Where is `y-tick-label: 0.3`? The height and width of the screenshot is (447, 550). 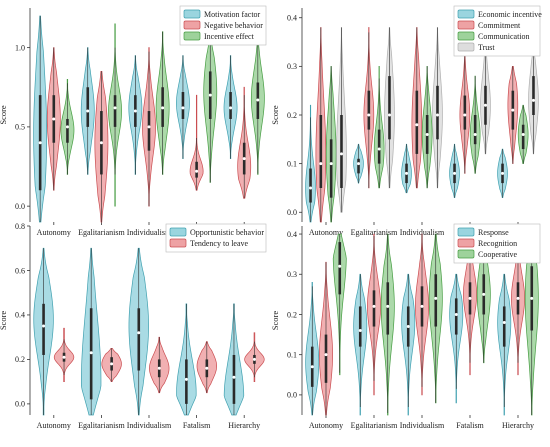
y-tick-label: 0.3 is located at coordinates (292, 66).